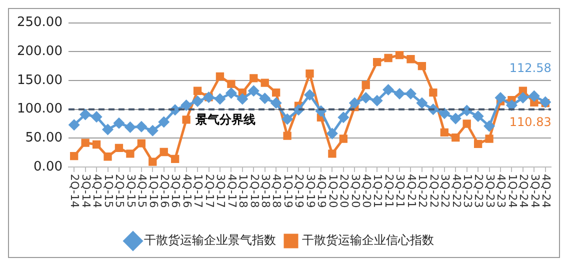 Image resolution: width=568 pixels, height=266 pixels. Describe the element at coordinates (48, 166) in the screenshot. I see `y-tick-label: 0.00` at that location.